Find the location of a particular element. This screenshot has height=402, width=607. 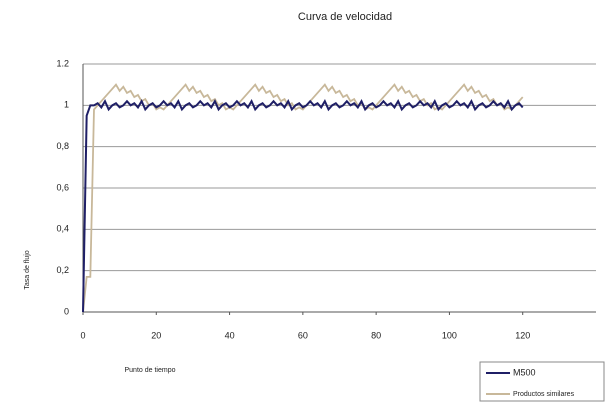

legend-label: Productos similares is located at coordinates (544, 394).